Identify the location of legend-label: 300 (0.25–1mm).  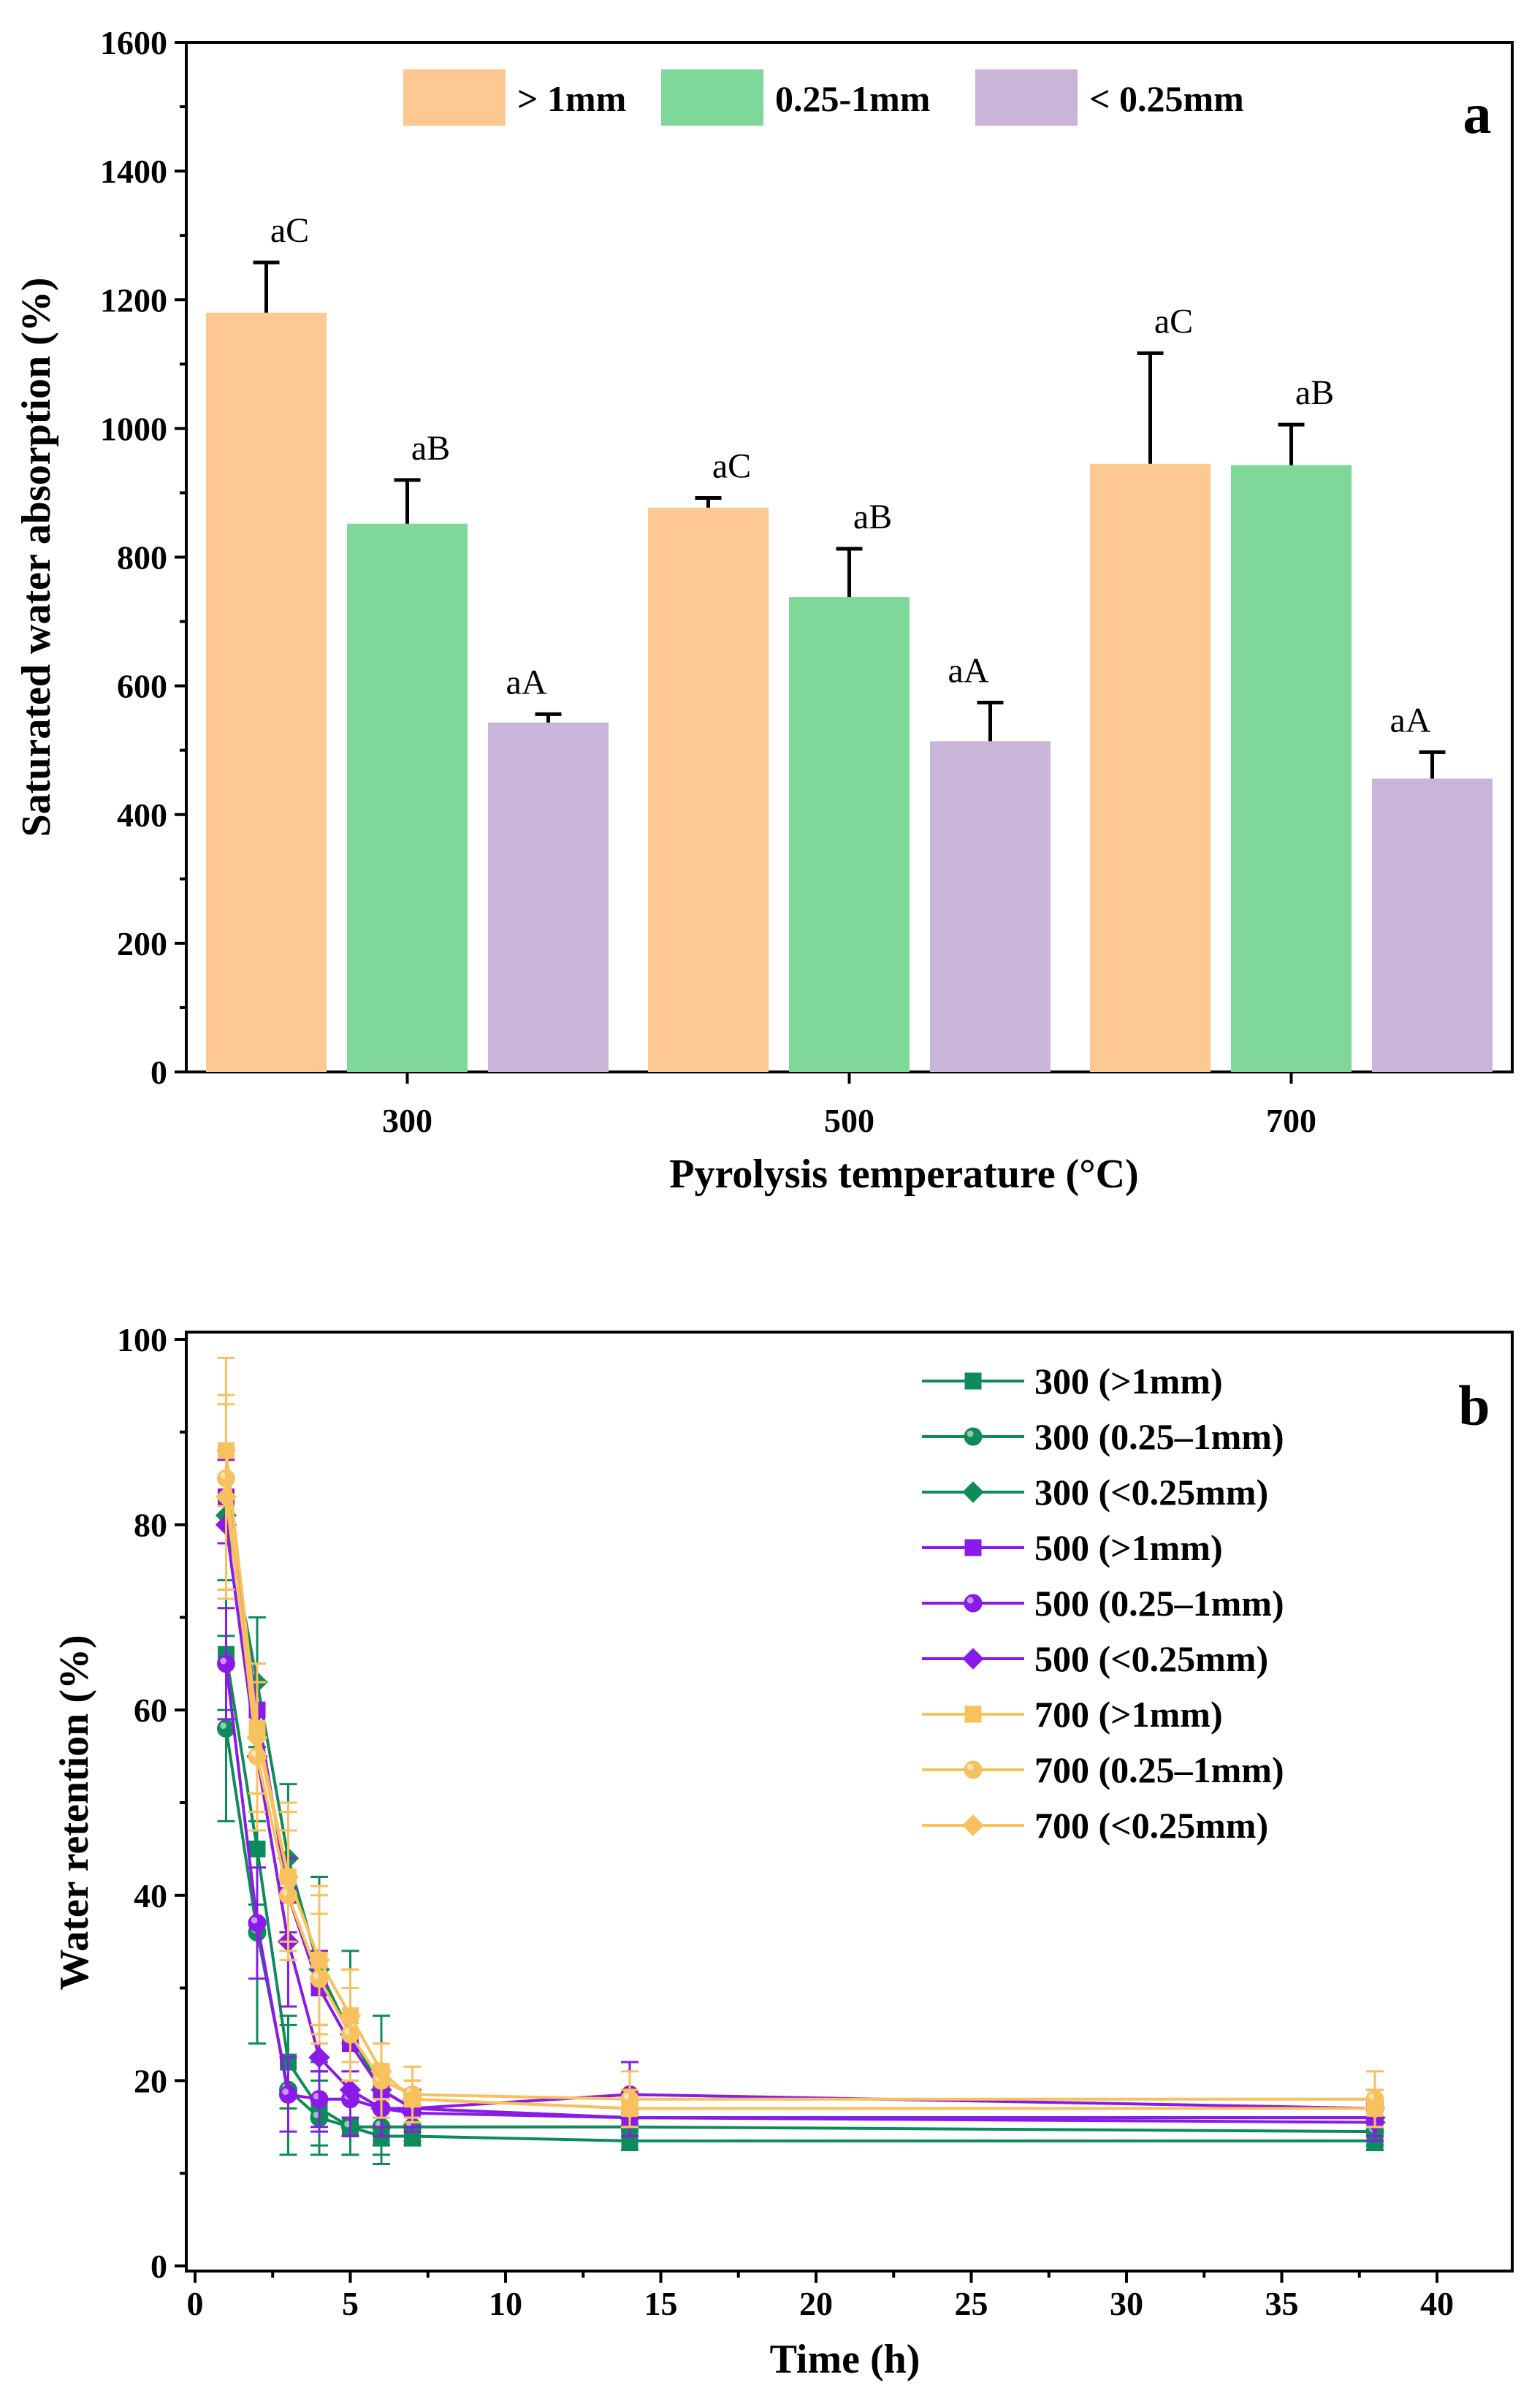
(1159, 1436).